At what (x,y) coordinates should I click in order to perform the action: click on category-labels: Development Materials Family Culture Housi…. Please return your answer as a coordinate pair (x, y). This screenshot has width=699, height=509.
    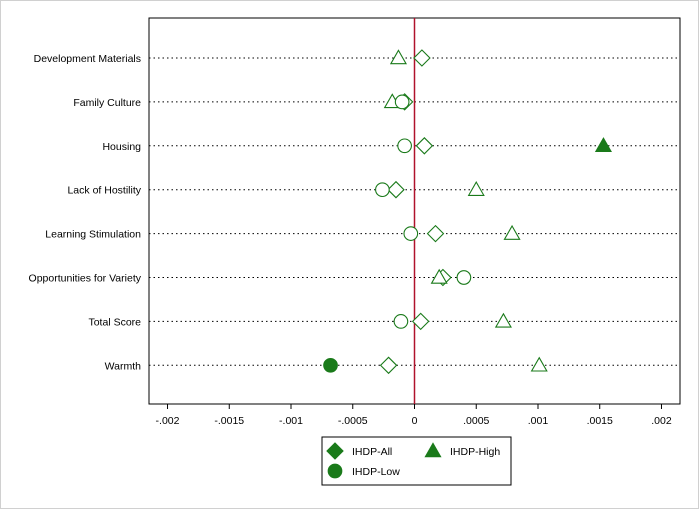
    Looking at the image, I should click on (85, 212).